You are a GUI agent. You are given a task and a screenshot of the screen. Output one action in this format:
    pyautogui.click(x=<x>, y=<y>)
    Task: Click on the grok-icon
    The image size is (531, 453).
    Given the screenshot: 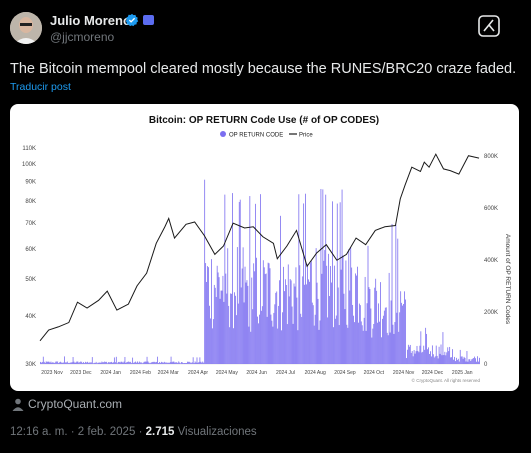 What is the action you would take?
    pyautogui.click(x=489, y=26)
    